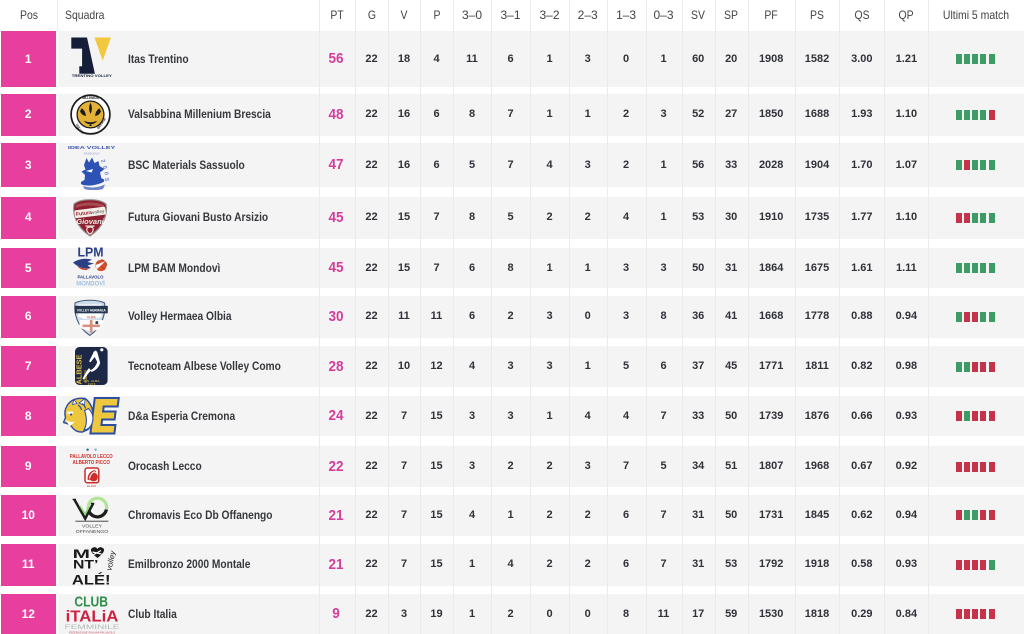 This screenshot has height=634, width=1024. What do you see at coordinates (90, 284) in the screenshot?
I see `svg-text: MONDOVÌ` at bounding box center [90, 284].